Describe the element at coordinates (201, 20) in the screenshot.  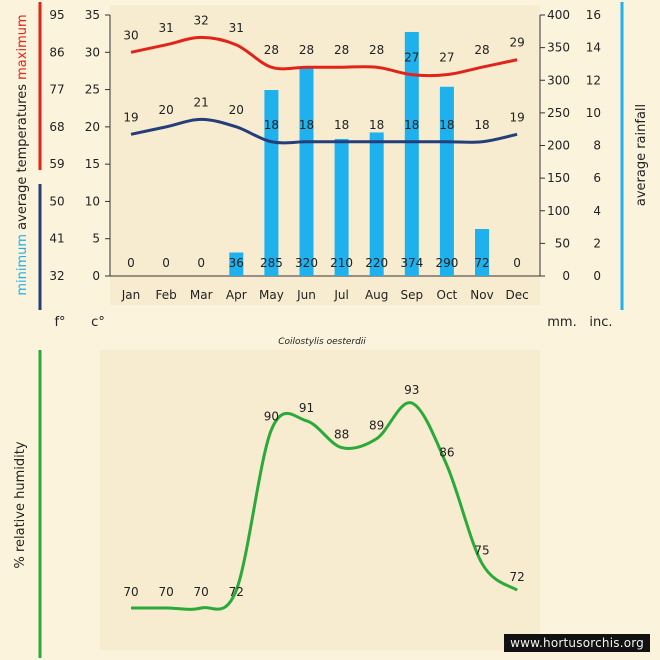
I see `maximum-value-label: 32` at that location.